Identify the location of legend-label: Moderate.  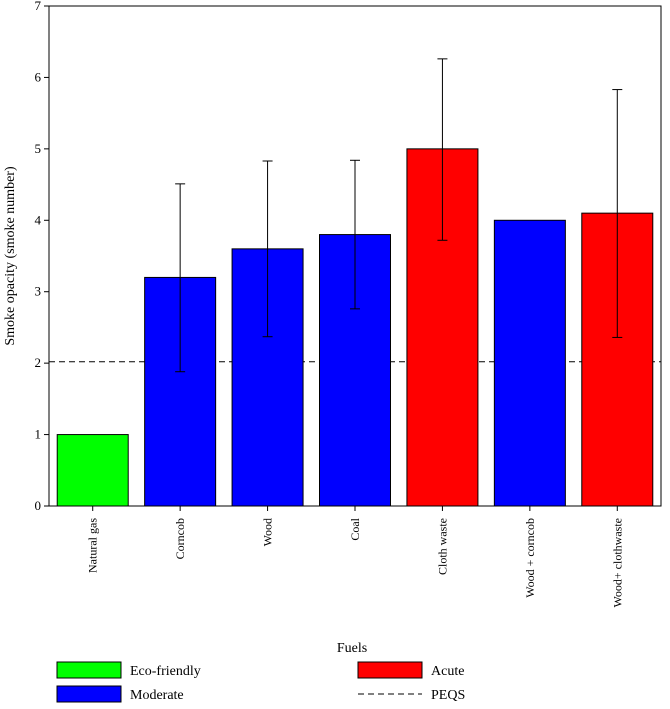
(157, 695).